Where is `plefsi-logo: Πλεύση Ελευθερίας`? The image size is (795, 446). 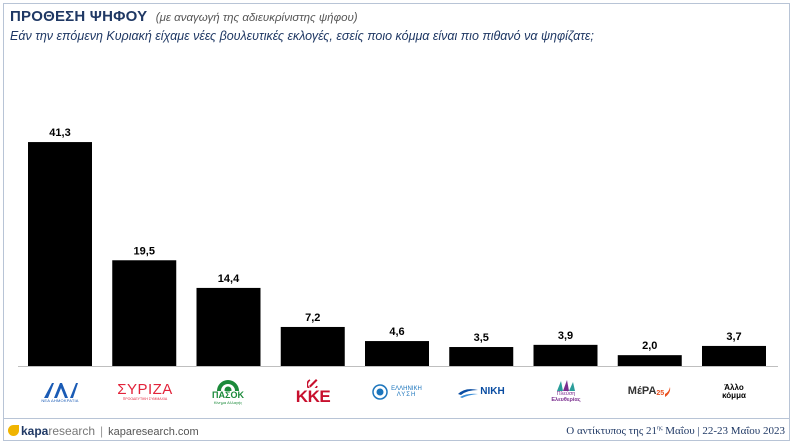 plefsi-logo: Πλεύση Ελευθερίας is located at coordinates (566, 392).